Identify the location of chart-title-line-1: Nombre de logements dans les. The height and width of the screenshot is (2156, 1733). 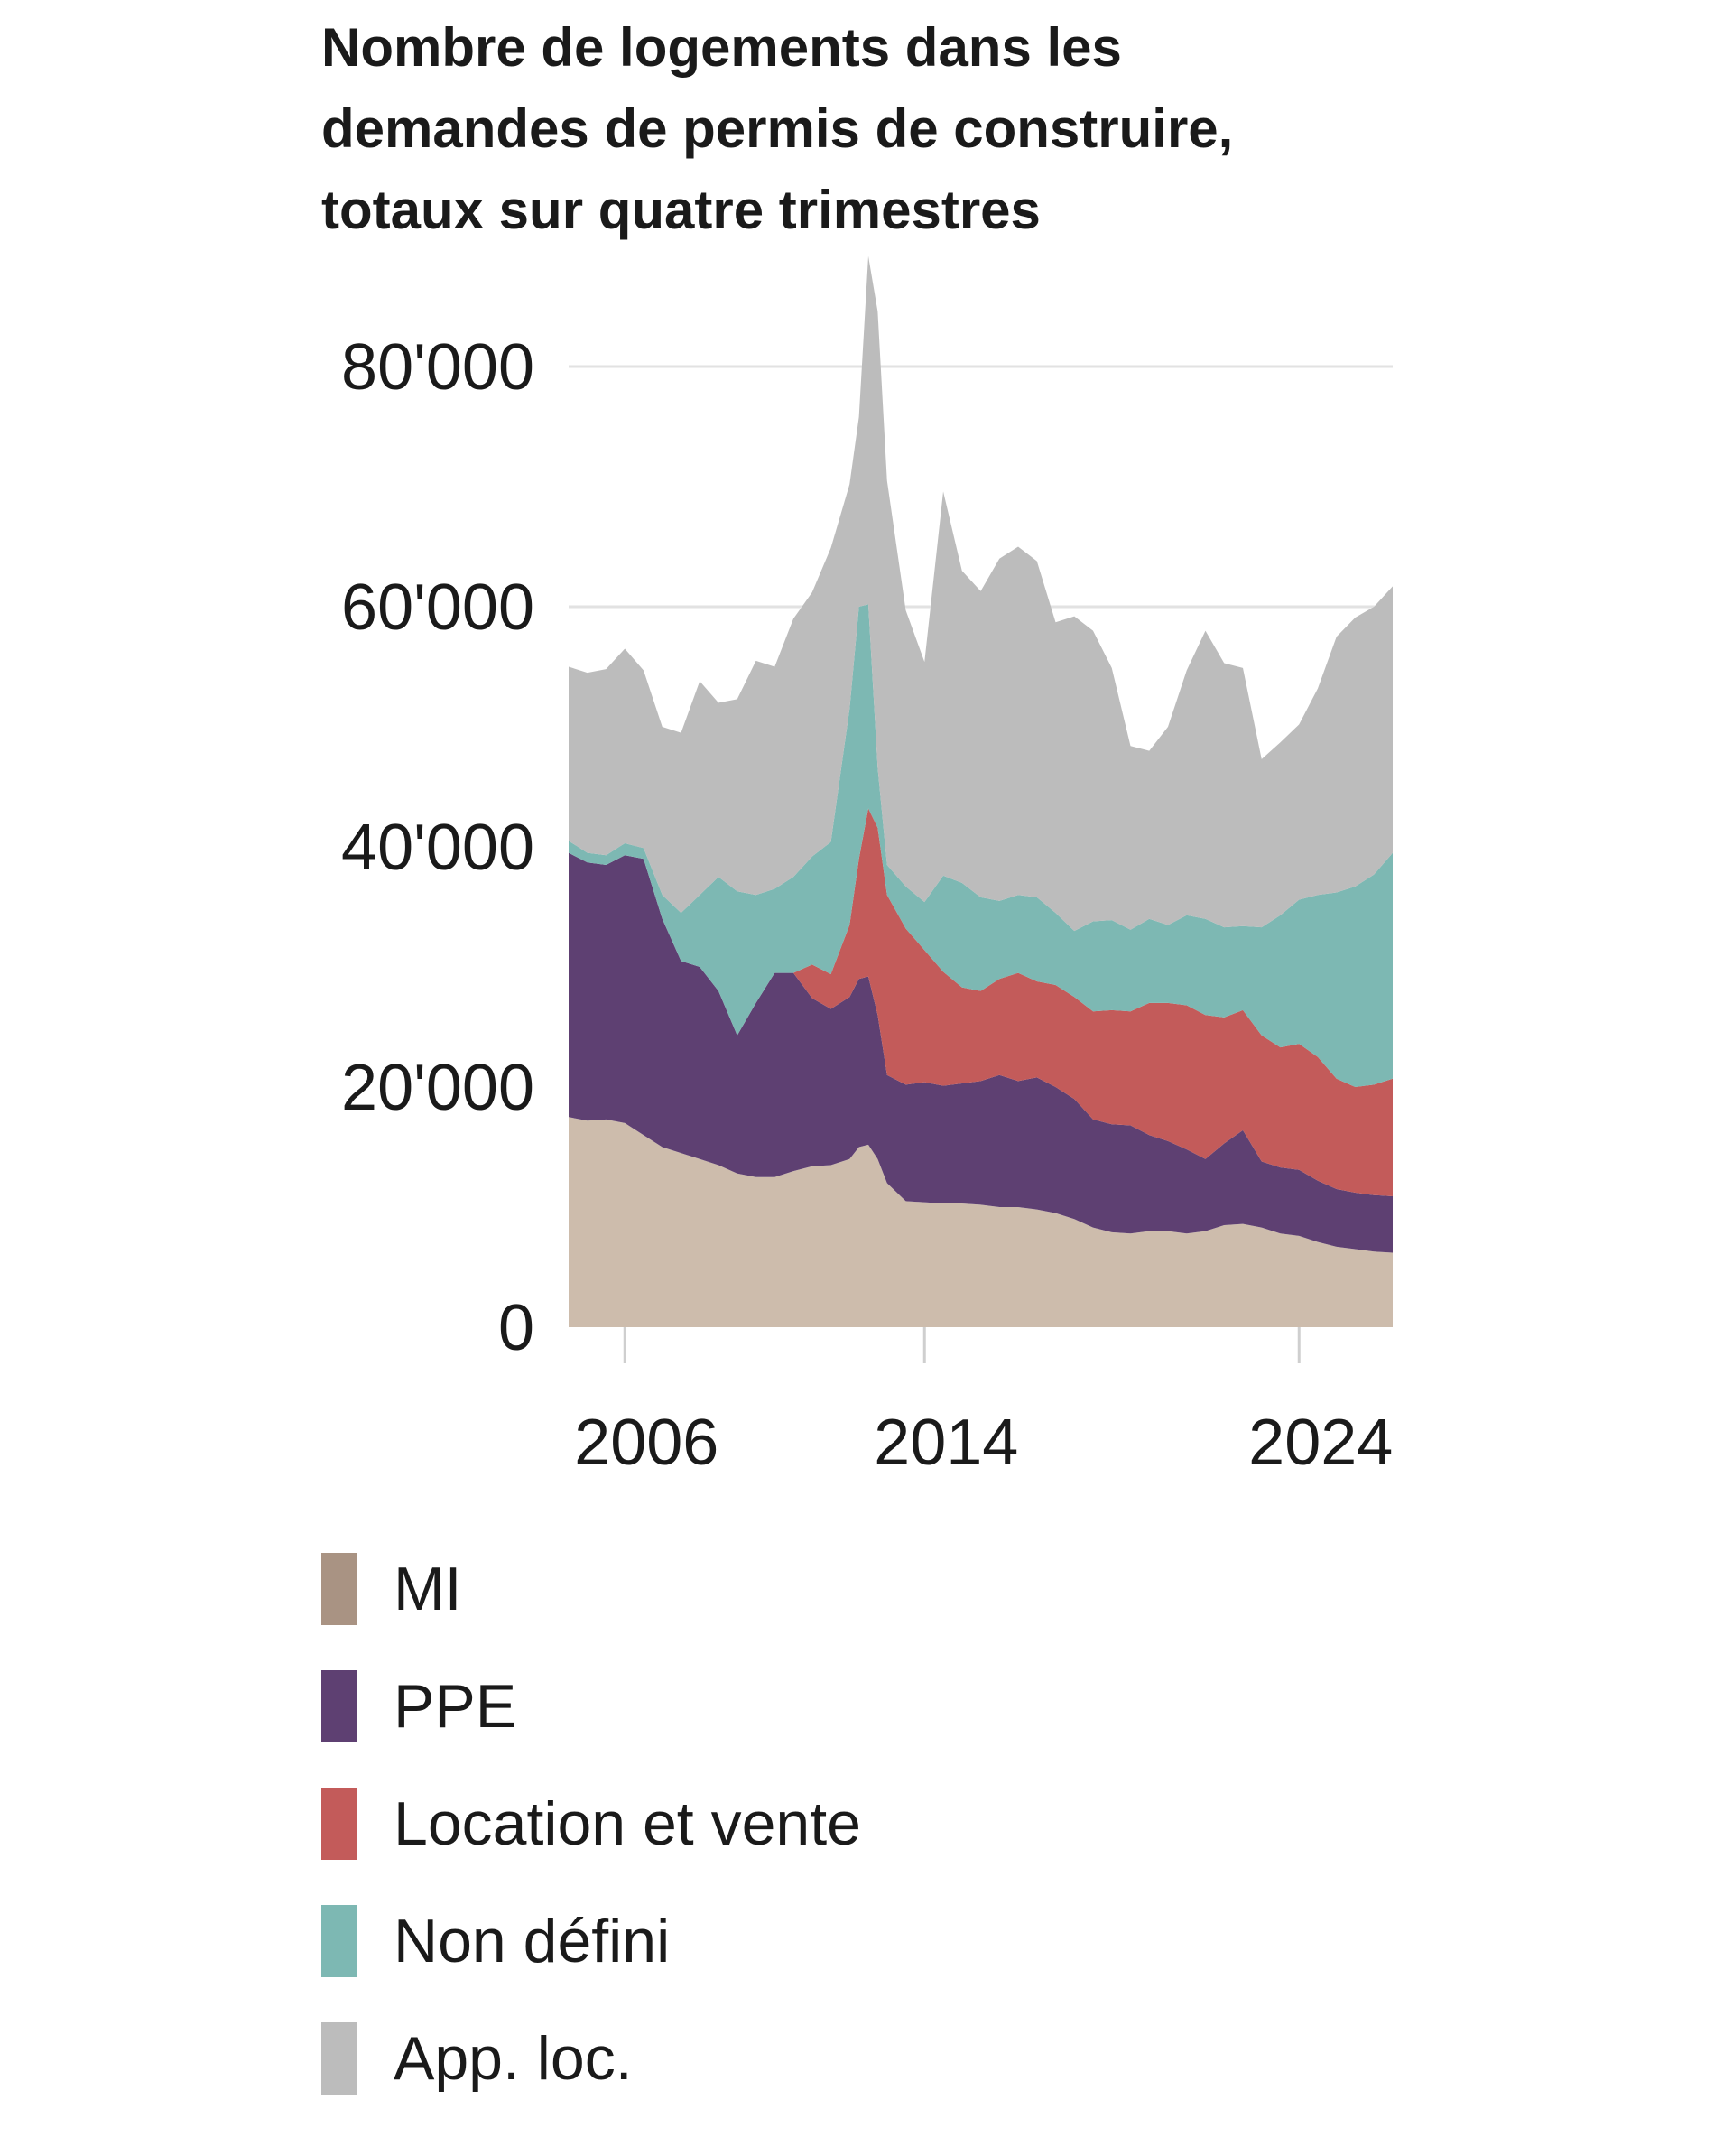
(721, 48).